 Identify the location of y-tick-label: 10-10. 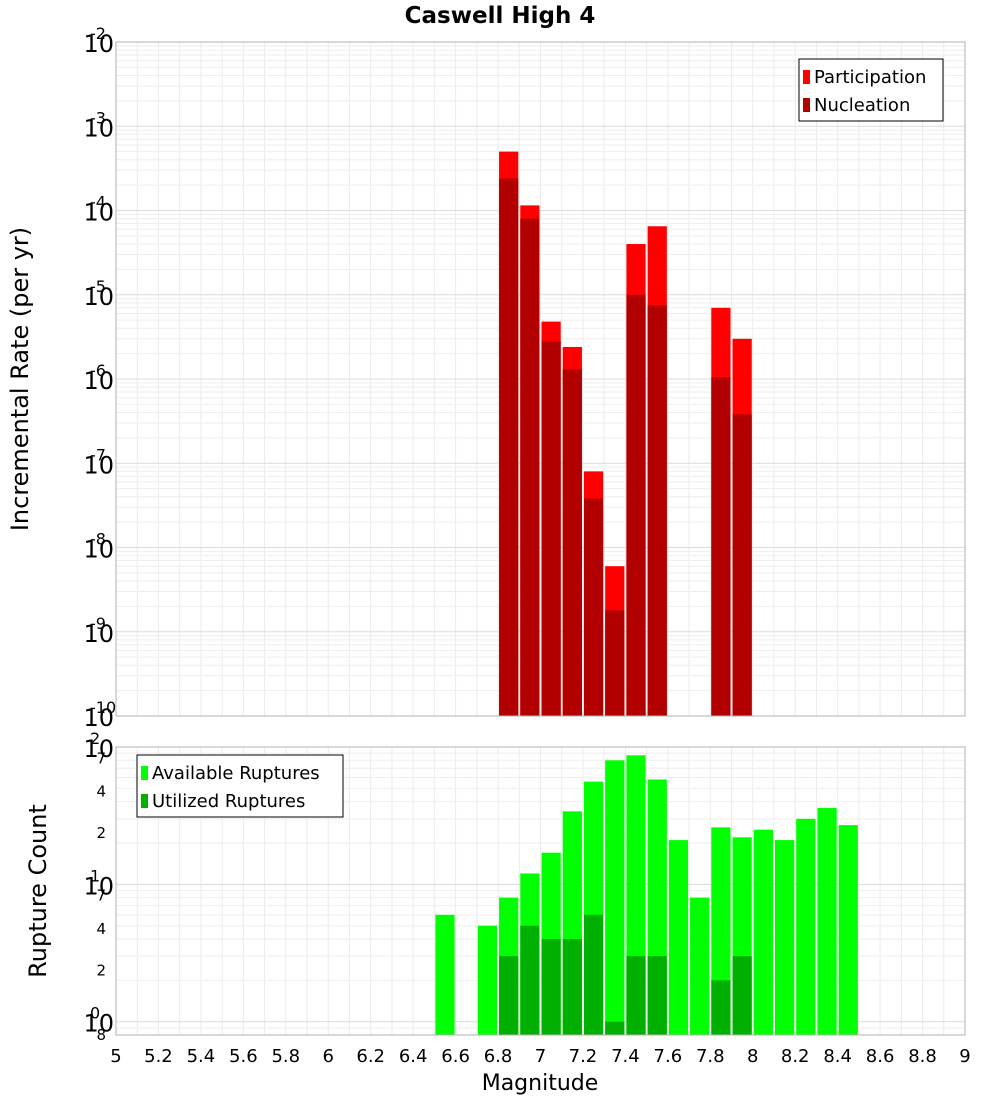
(99, 715).